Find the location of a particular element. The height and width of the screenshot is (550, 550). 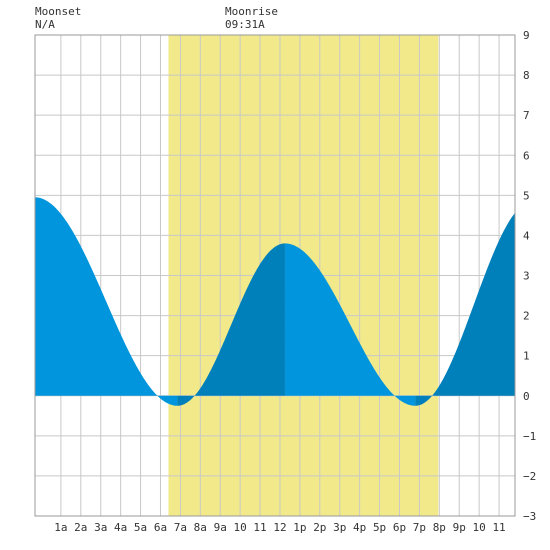

x-tick-label: 5a is located at coordinates (140, 527).